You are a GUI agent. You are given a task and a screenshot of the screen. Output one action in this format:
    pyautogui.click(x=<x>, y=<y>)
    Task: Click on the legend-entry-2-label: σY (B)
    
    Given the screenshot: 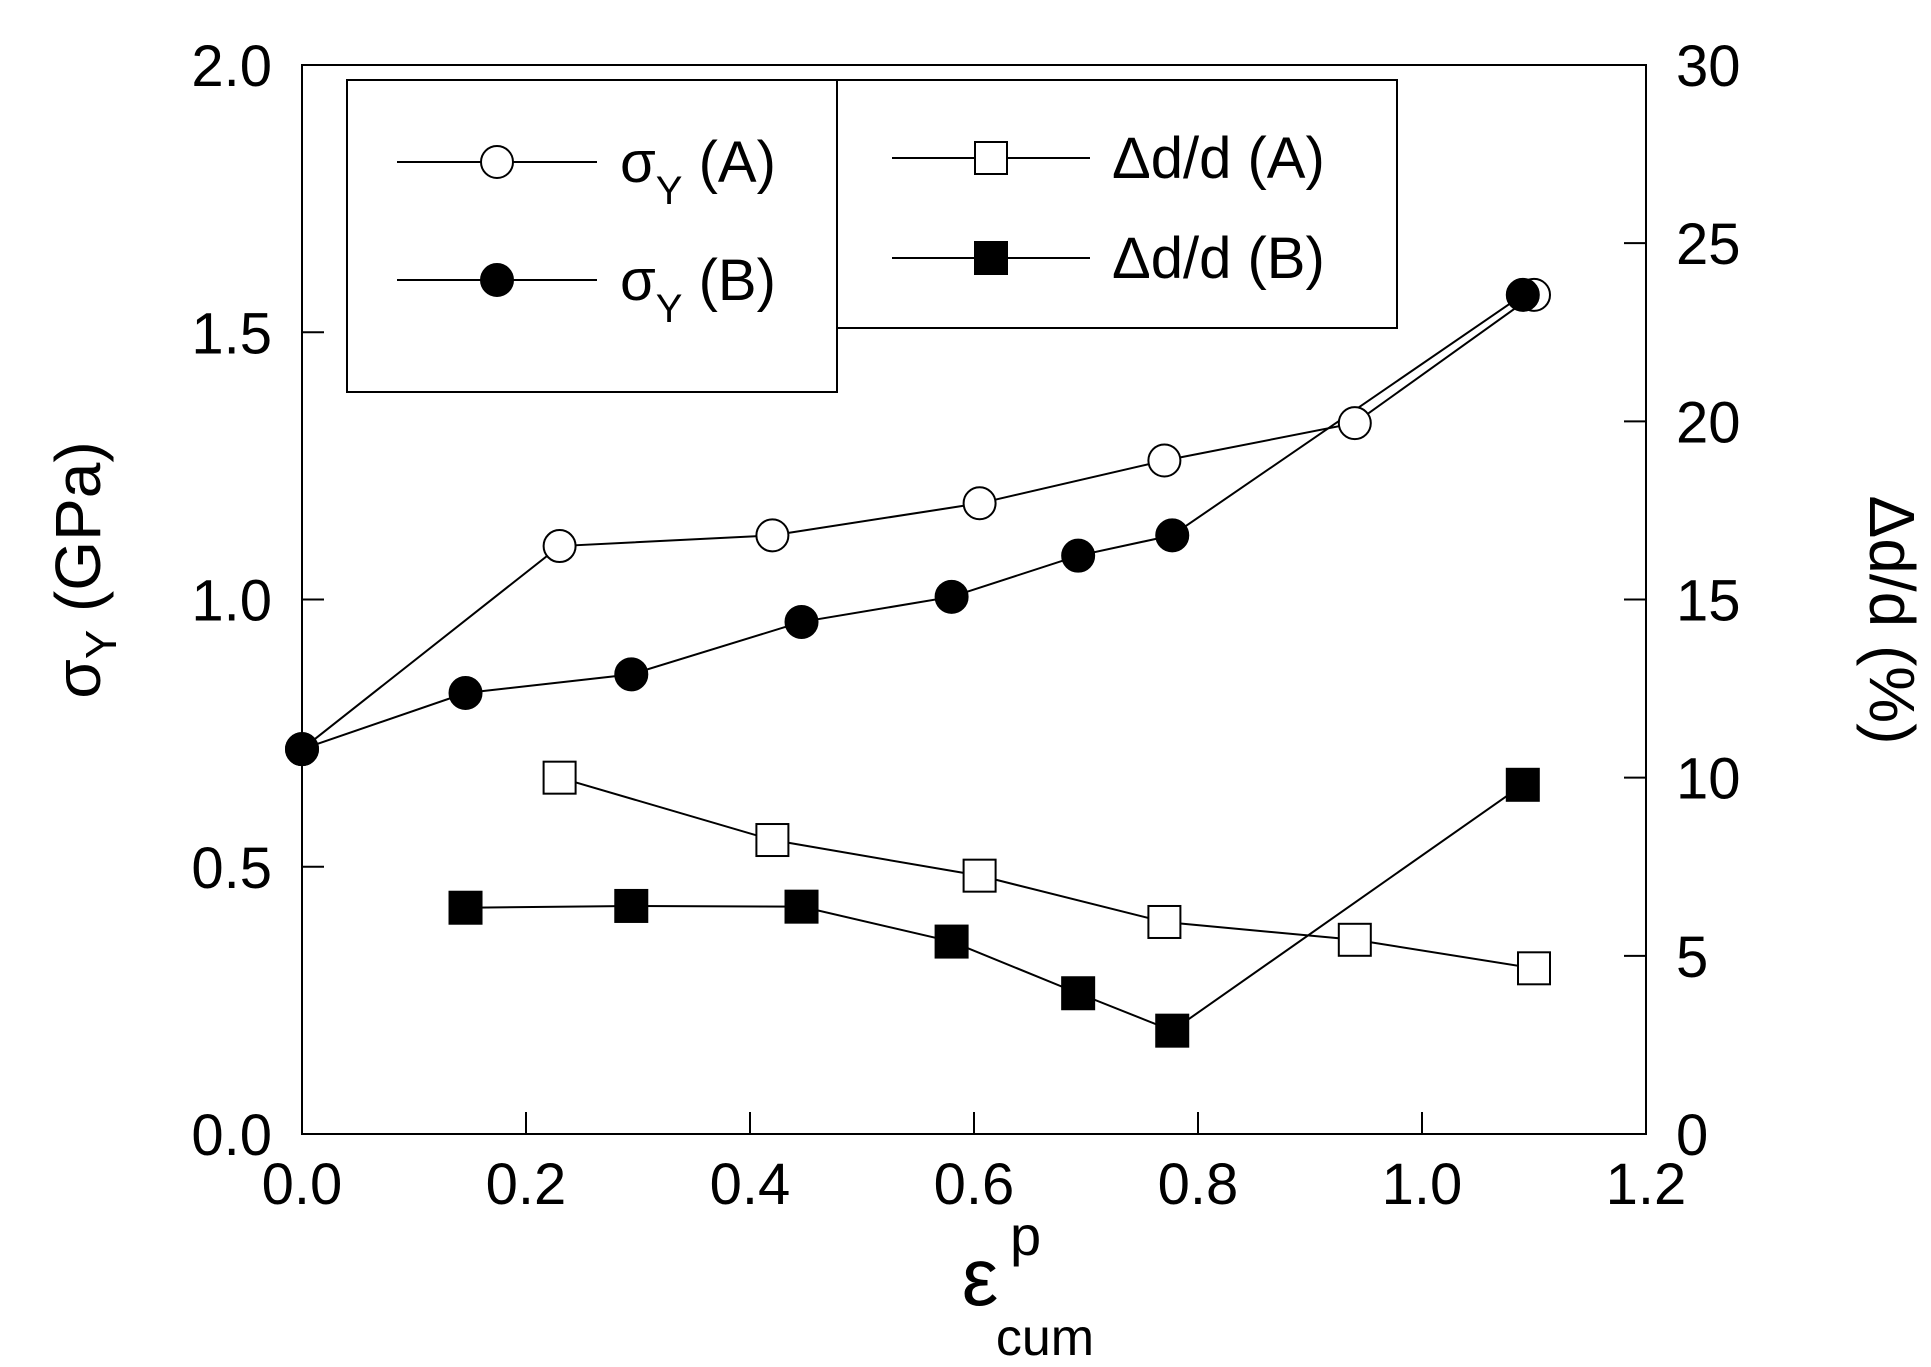 What is the action you would take?
    pyautogui.click(x=698, y=289)
    